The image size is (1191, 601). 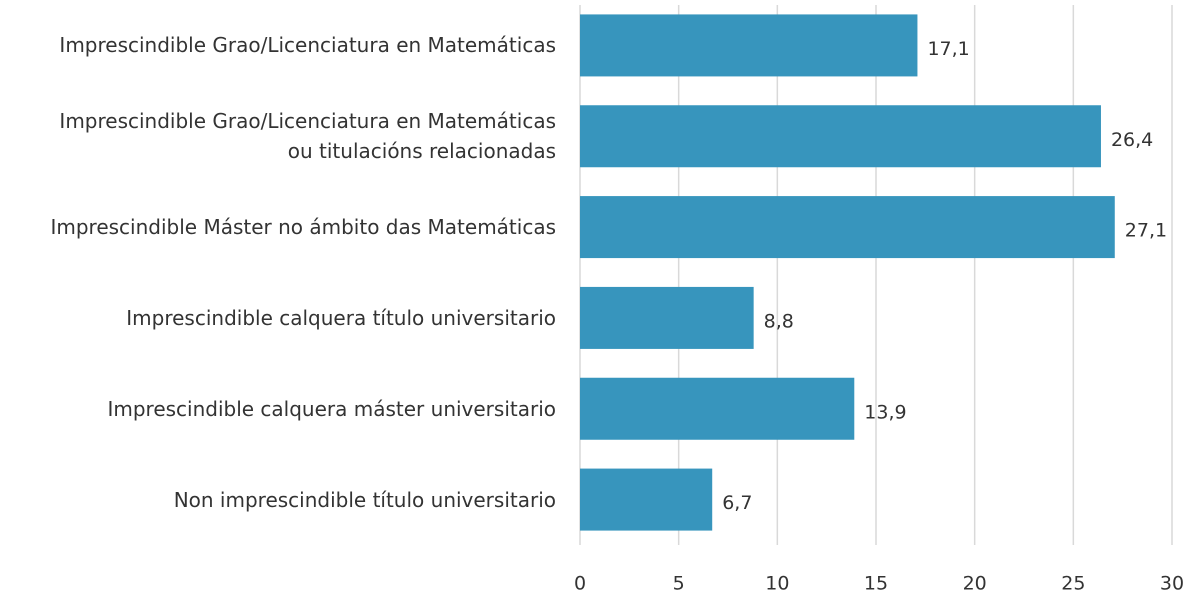 I want to click on value-label: 27,1, so click(x=1146, y=231).